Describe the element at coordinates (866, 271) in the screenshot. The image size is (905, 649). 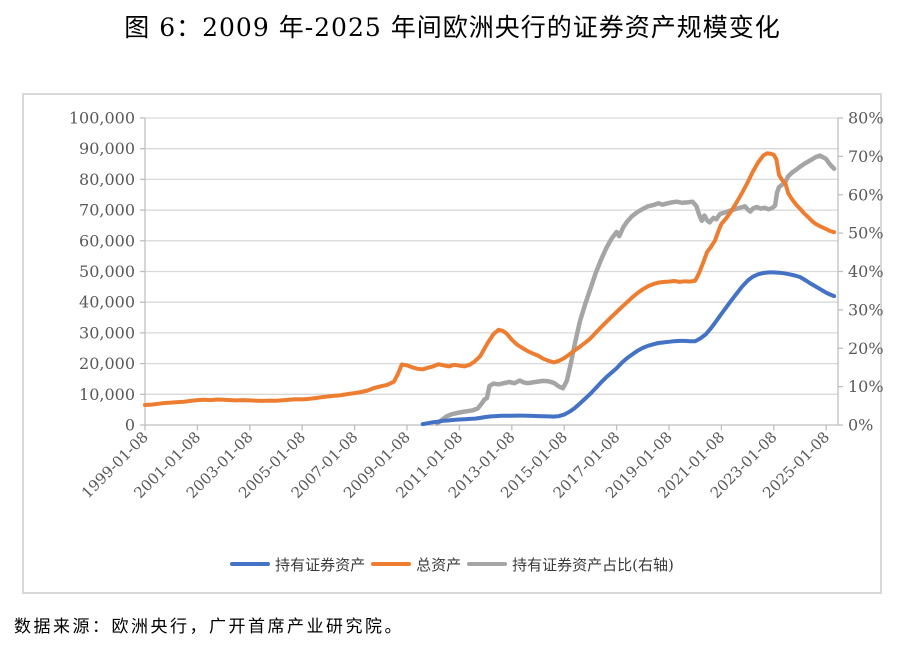
I see `right-axis-tick-label: 40%` at that location.